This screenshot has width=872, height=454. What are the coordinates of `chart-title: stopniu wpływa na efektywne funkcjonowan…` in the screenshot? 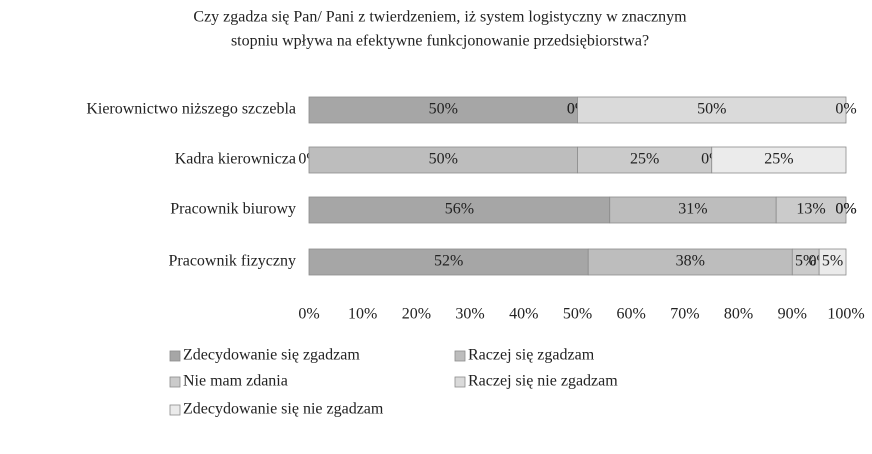 It's located at (440, 41).